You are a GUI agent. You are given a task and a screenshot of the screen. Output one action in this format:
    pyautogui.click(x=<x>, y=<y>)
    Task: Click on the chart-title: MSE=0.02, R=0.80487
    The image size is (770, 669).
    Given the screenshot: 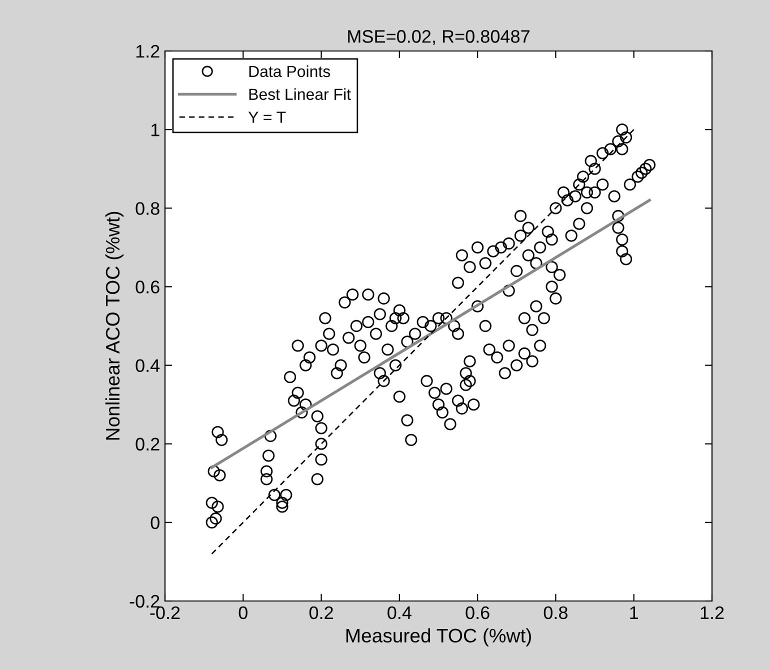 What is the action you would take?
    pyautogui.click(x=439, y=37)
    